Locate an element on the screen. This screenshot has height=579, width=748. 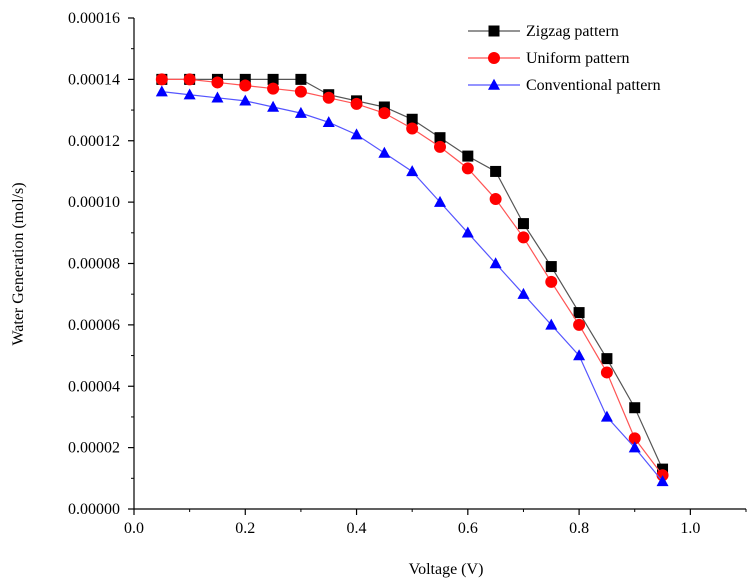
legend-label: Uniform pattern is located at coordinates (578, 58).